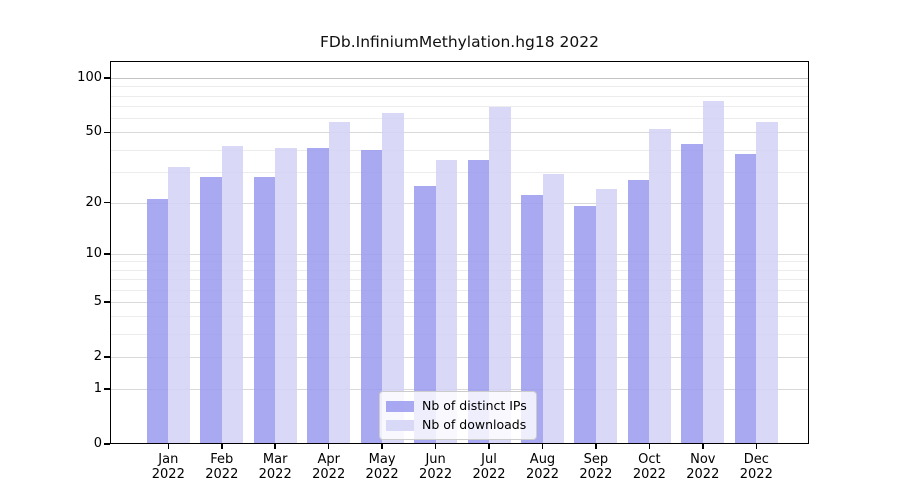  Describe the element at coordinates (542, 467) in the screenshot. I see `x-tick-label: Aug 2022` at that location.